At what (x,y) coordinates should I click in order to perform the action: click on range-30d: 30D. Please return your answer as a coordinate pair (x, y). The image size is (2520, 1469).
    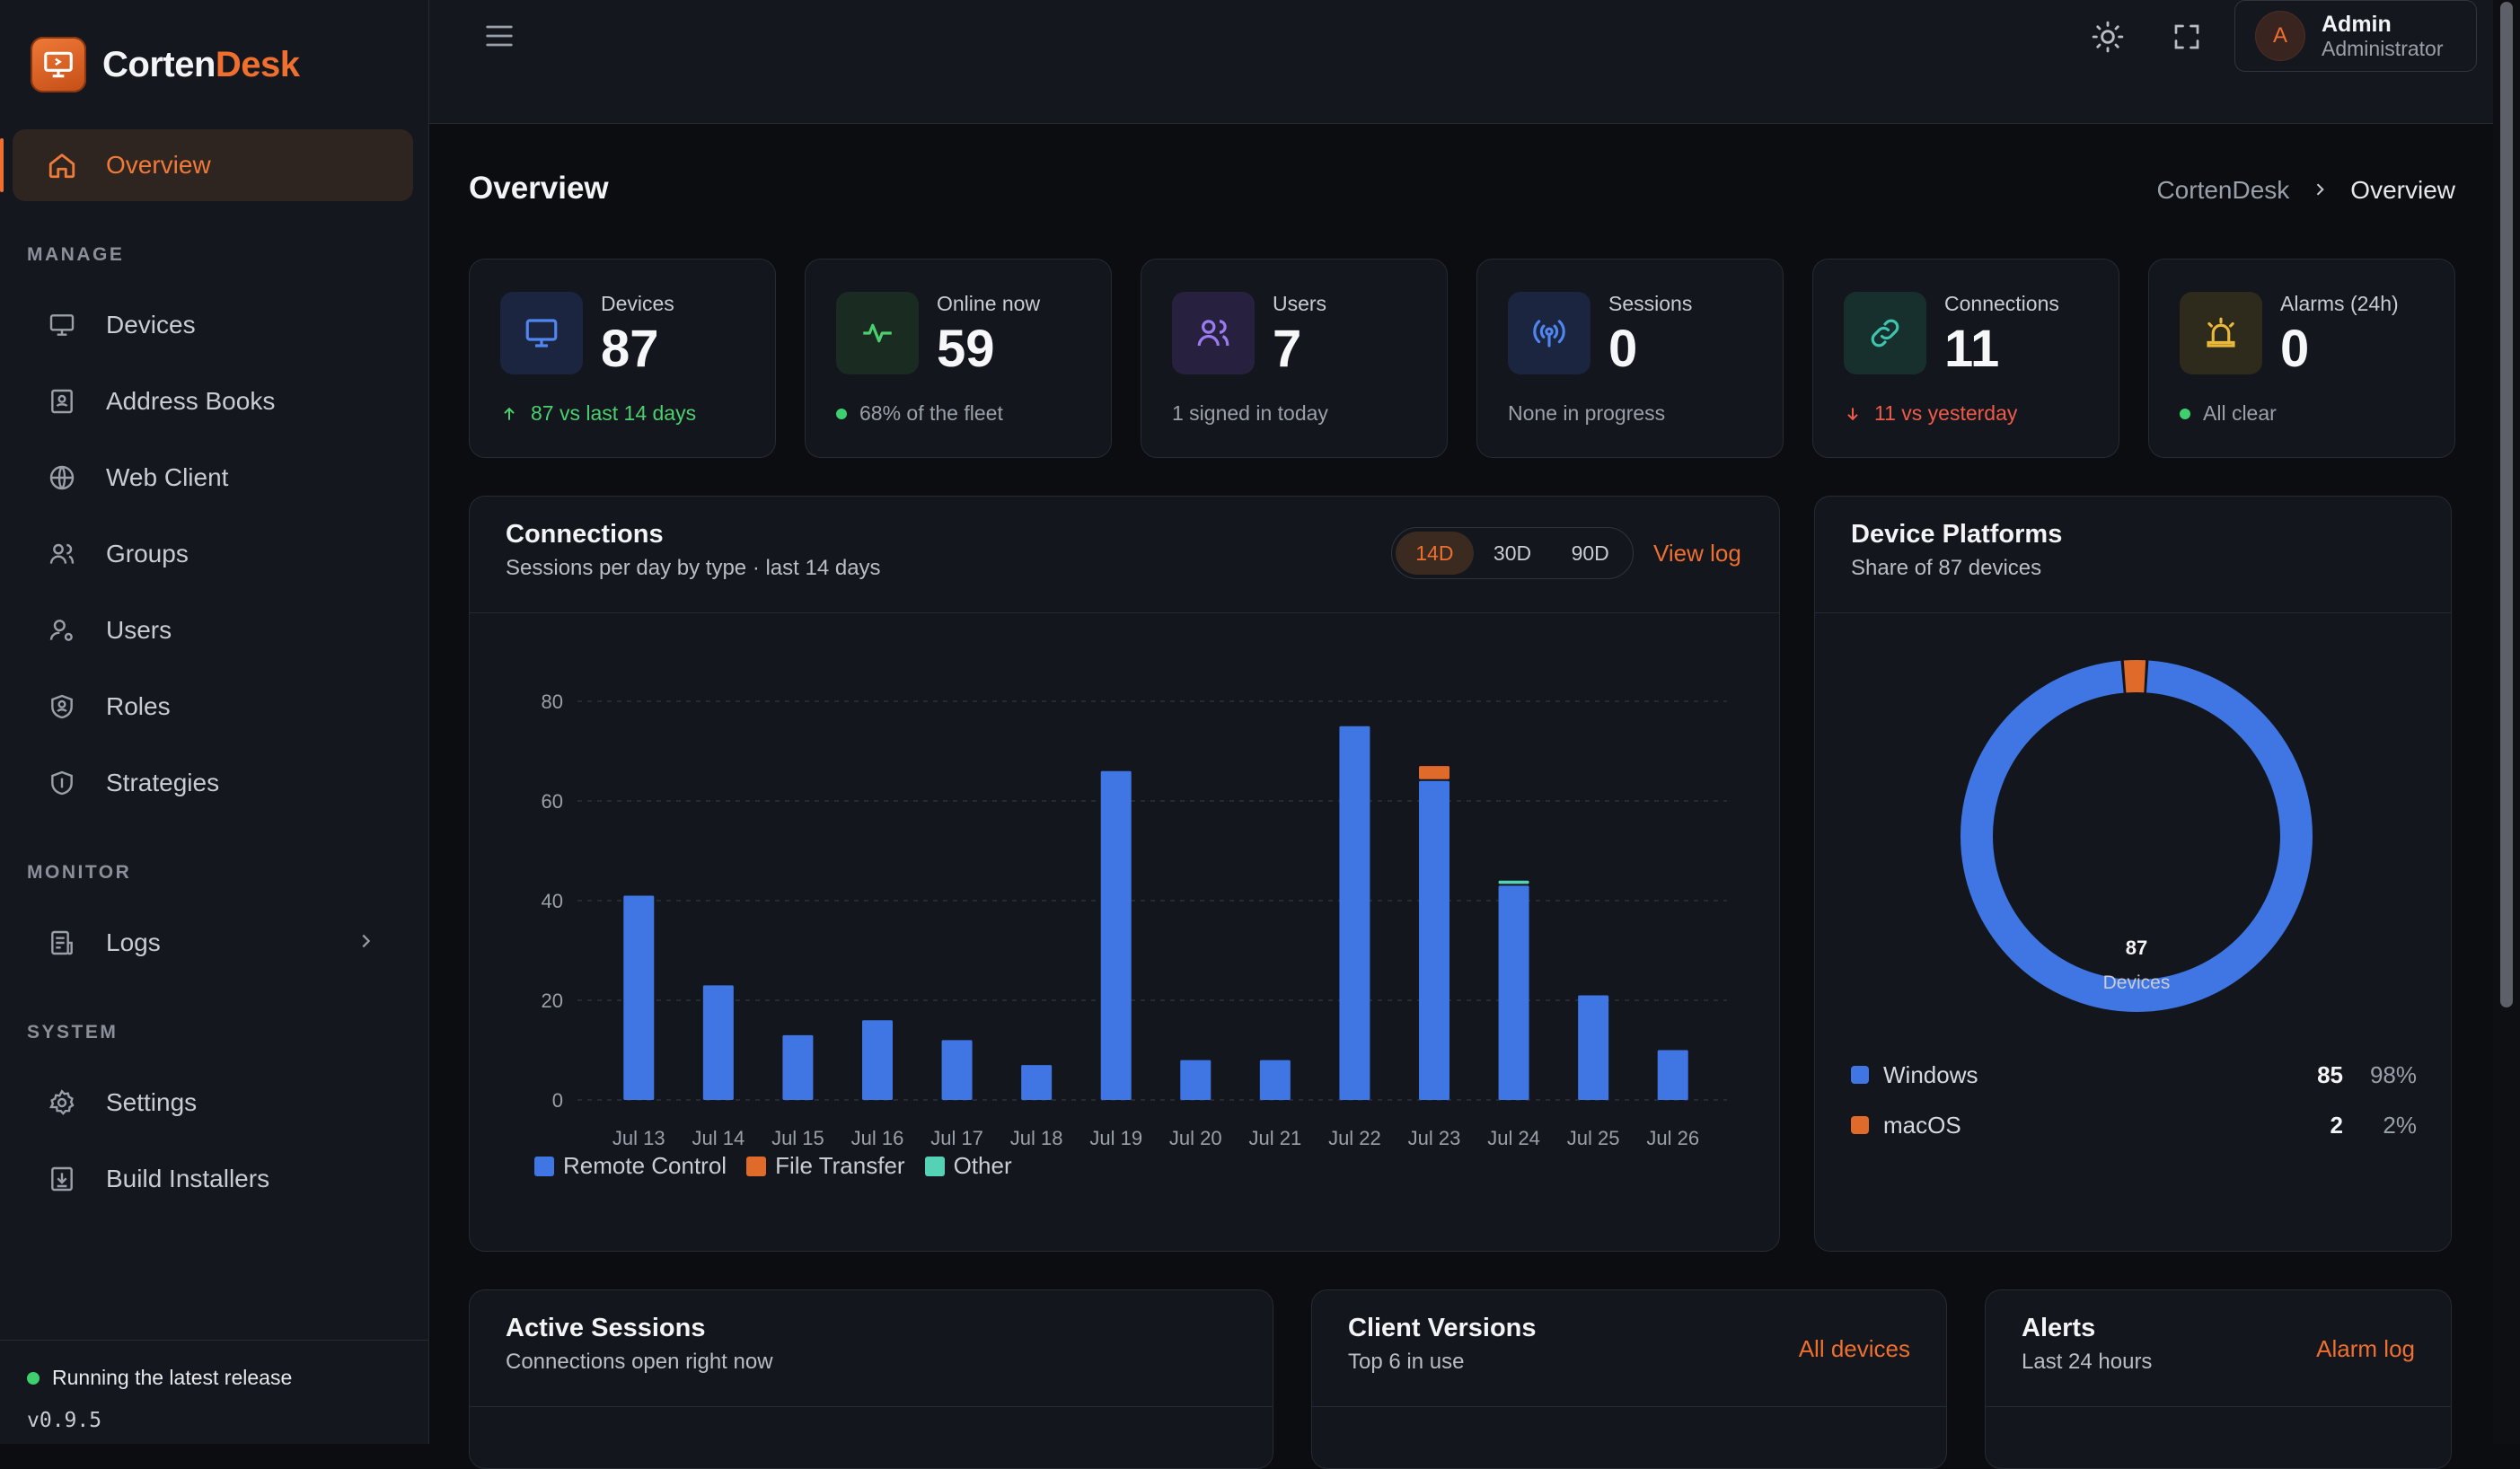
    Looking at the image, I should click on (1512, 553).